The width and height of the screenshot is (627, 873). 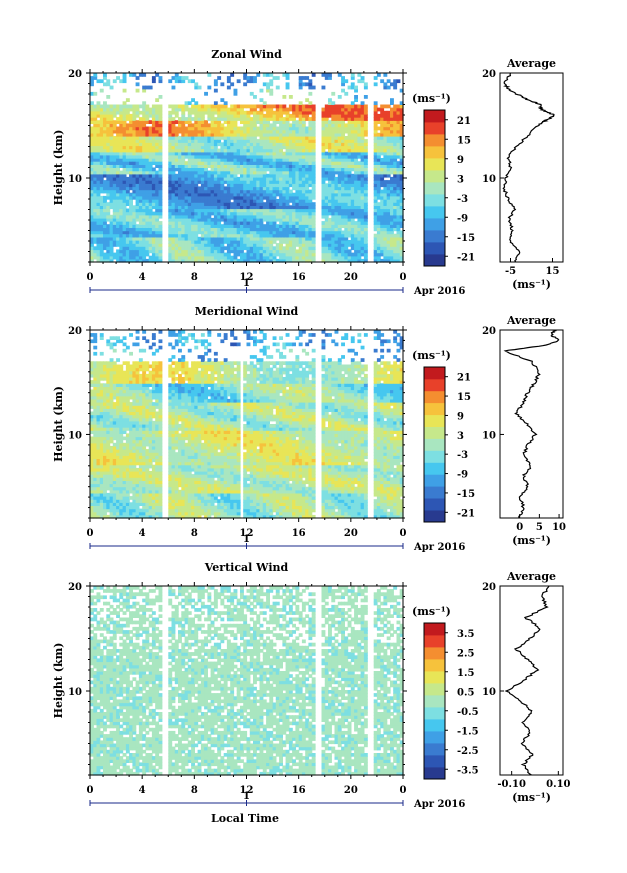 What do you see at coordinates (466, 238) in the screenshot?
I see `colorbar-tick-label: -15` at bounding box center [466, 238].